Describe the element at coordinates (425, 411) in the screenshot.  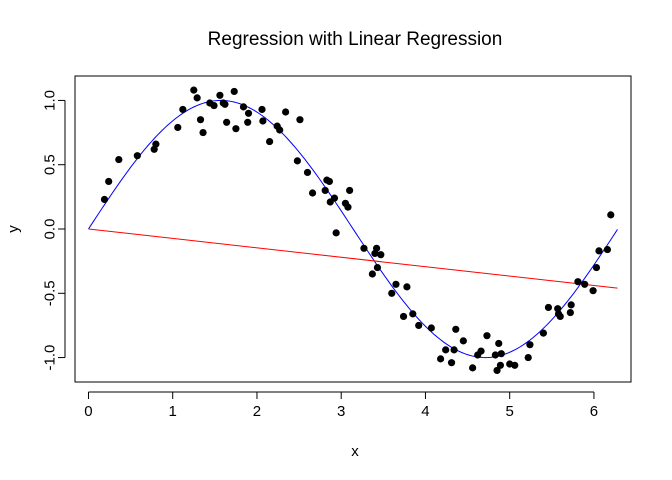
I see `x-tick-label: 4` at that location.